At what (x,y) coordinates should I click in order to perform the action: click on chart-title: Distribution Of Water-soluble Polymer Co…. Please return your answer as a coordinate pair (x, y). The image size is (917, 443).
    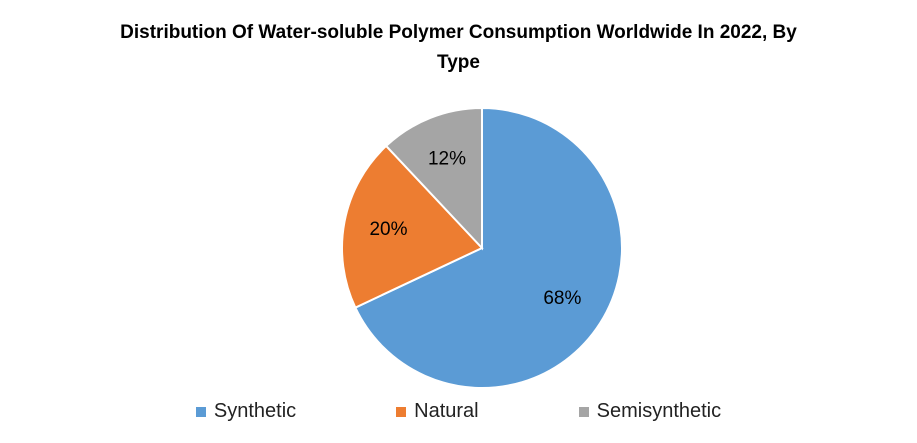
    Looking at the image, I should click on (458, 47).